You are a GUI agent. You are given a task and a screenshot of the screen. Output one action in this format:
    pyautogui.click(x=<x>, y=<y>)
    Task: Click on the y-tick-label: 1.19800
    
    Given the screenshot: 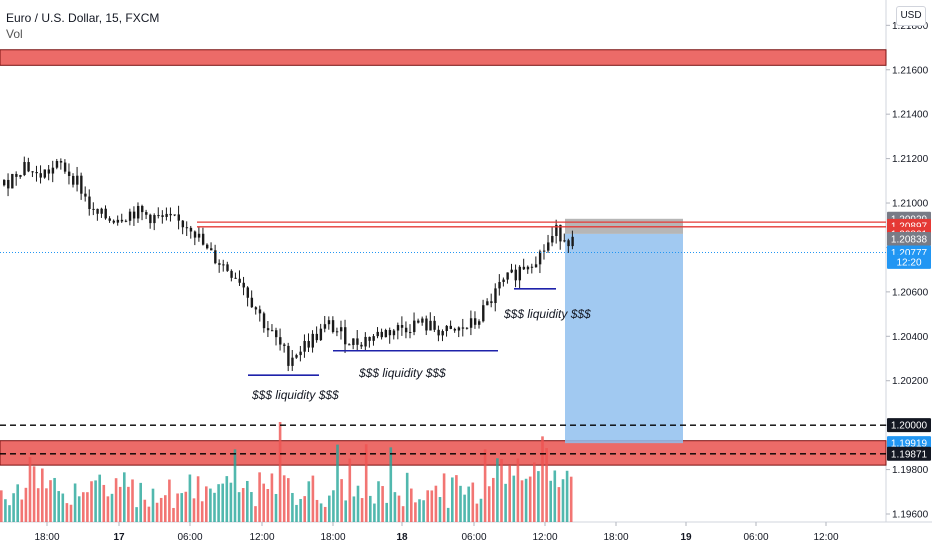 What is the action you would take?
    pyautogui.click(x=910, y=470)
    